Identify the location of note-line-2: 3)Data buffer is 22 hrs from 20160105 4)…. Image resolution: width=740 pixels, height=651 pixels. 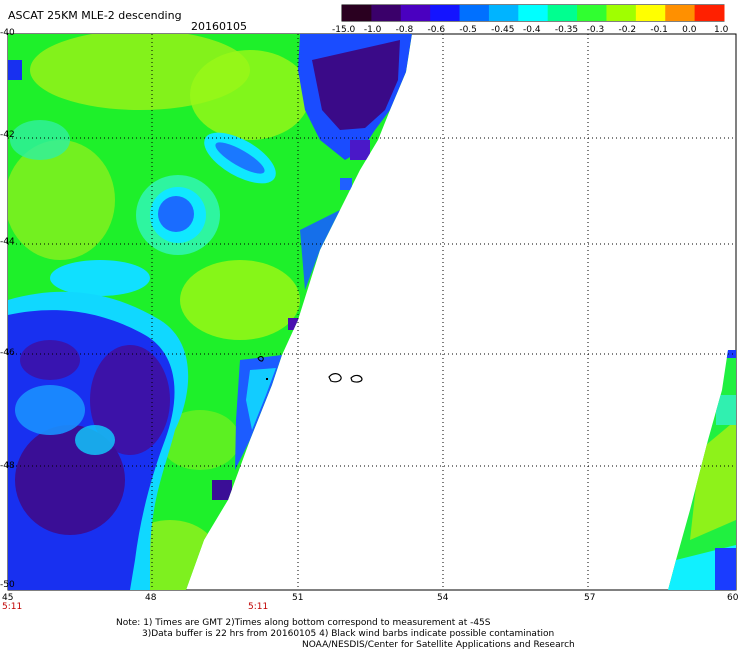
(348, 634).